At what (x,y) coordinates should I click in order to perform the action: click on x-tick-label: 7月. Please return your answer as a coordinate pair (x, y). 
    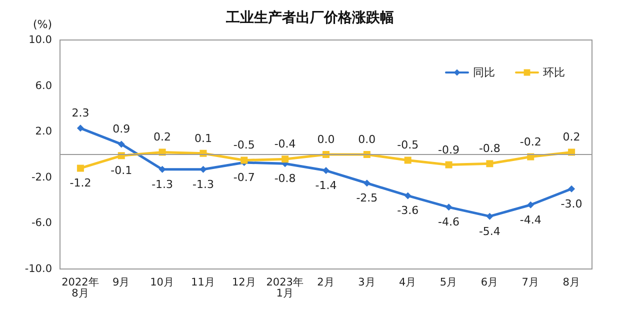
    Looking at the image, I should click on (531, 282).